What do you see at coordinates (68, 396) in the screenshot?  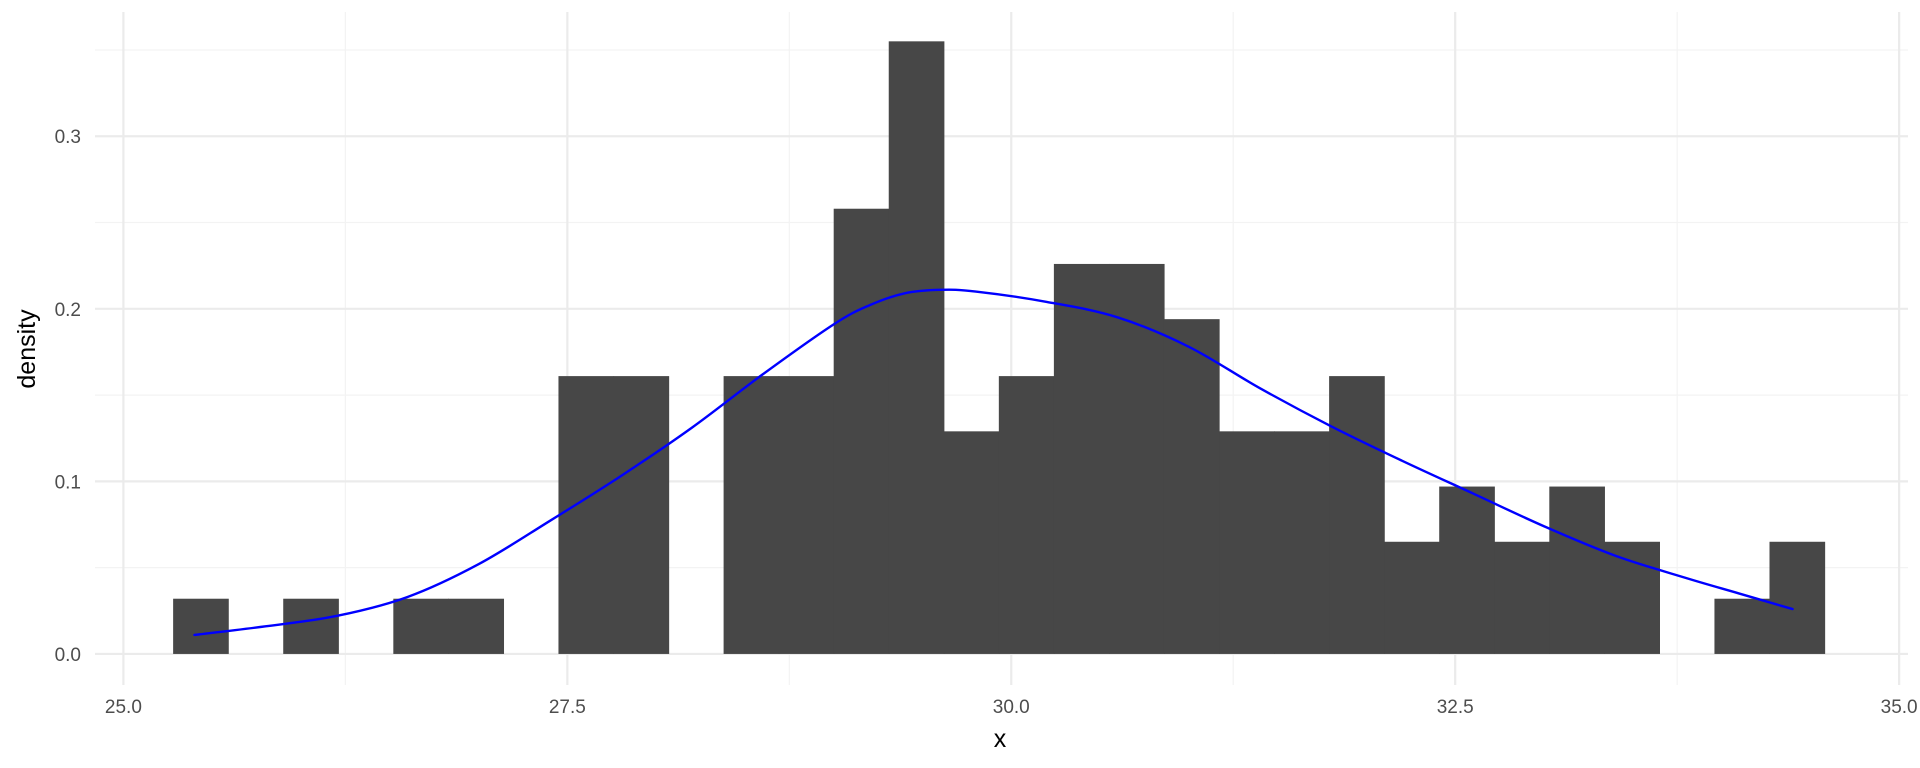 I see `y-axis-tick-labels: 0.0 0.1 0.2 0.3` at bounding box center [68, 396].